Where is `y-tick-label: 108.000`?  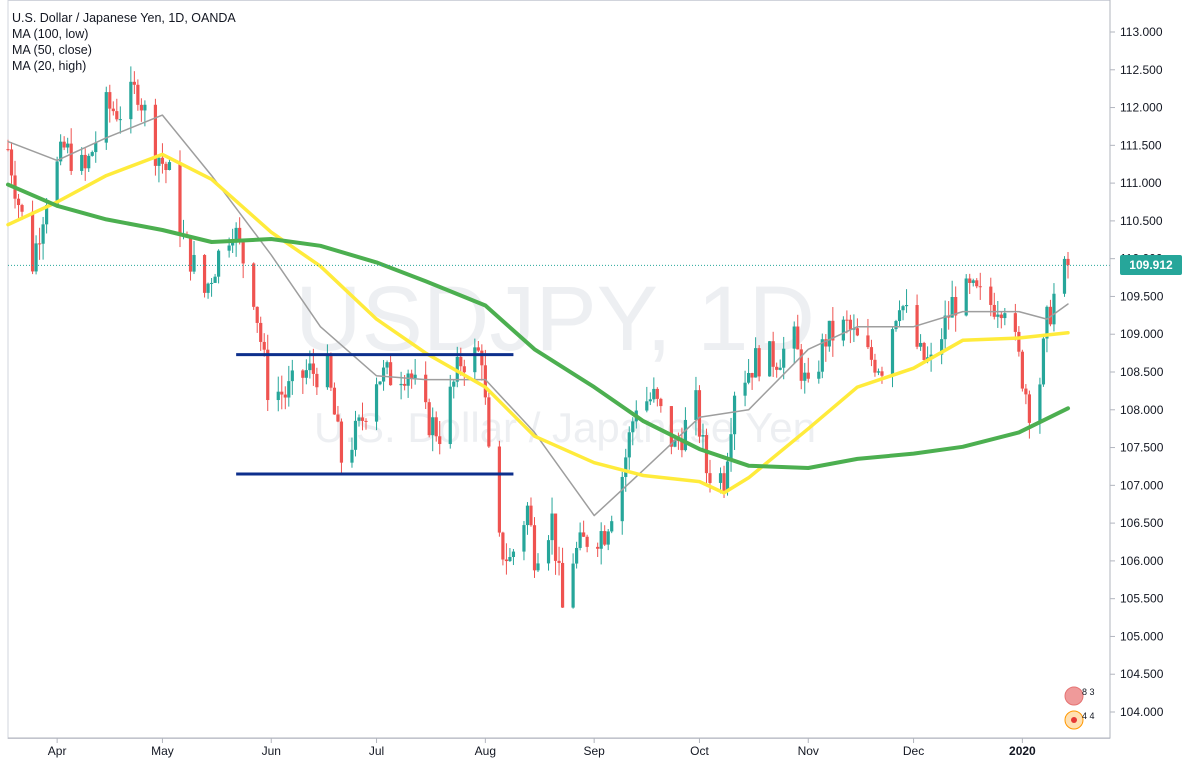
y-tick-label: 108.000 is located at coordinates (1142, 410).